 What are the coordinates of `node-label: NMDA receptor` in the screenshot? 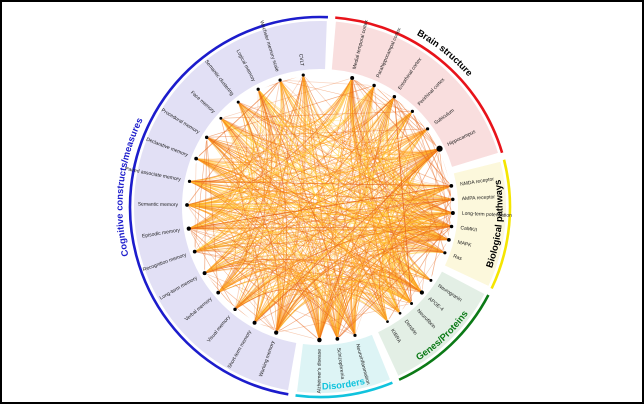 It's located at (477, 181).